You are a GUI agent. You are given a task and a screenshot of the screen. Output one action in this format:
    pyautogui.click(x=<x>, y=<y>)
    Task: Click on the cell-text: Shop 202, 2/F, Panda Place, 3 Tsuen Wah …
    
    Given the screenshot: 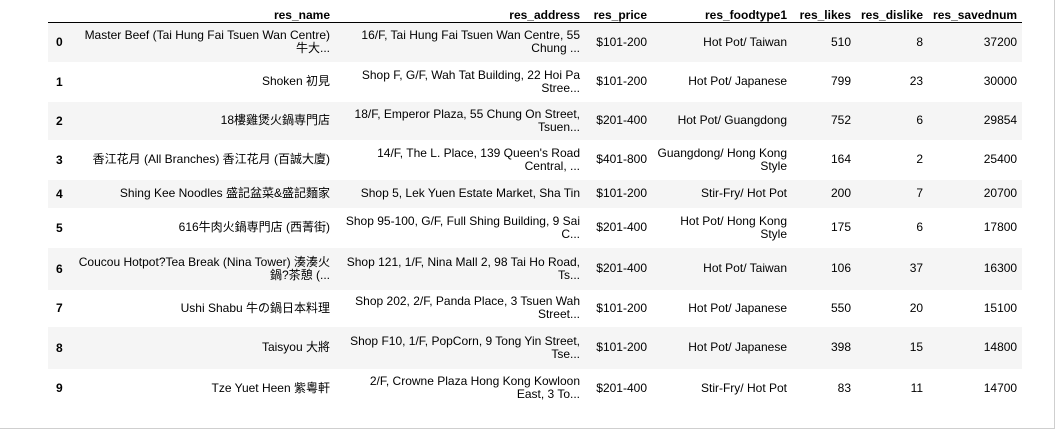 What is the action you would take?
    pyautogui.click(x=467, y=307)
    